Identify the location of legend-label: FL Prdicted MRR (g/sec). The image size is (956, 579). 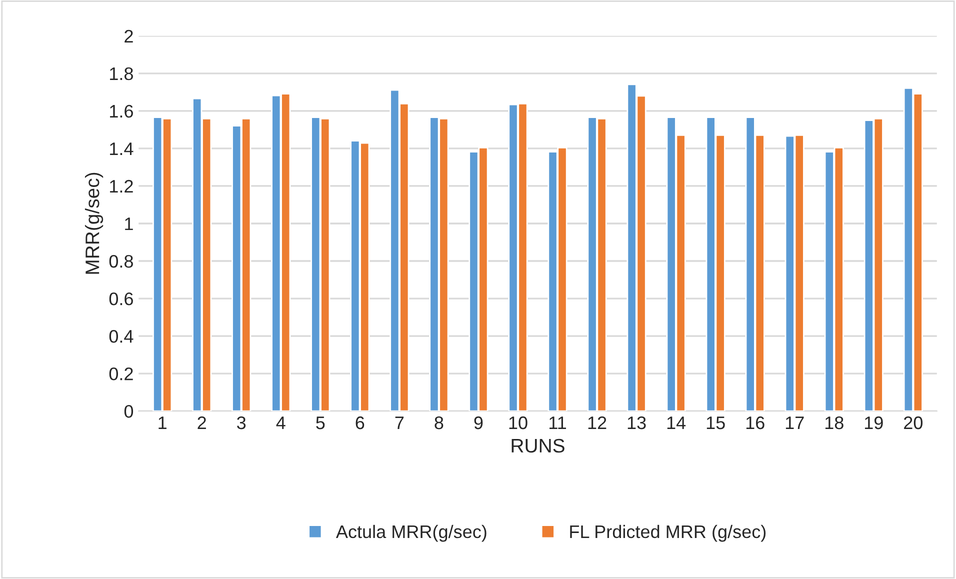
(668, 533).